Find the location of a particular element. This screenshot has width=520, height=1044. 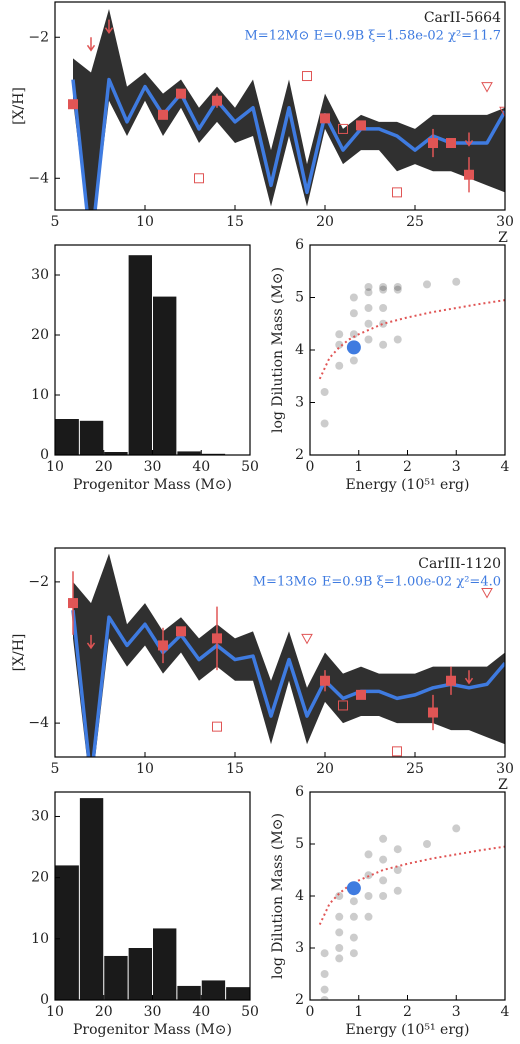

x-axis-label: Energy (10⁵¹ erg) is located at coordinates (408, 485).